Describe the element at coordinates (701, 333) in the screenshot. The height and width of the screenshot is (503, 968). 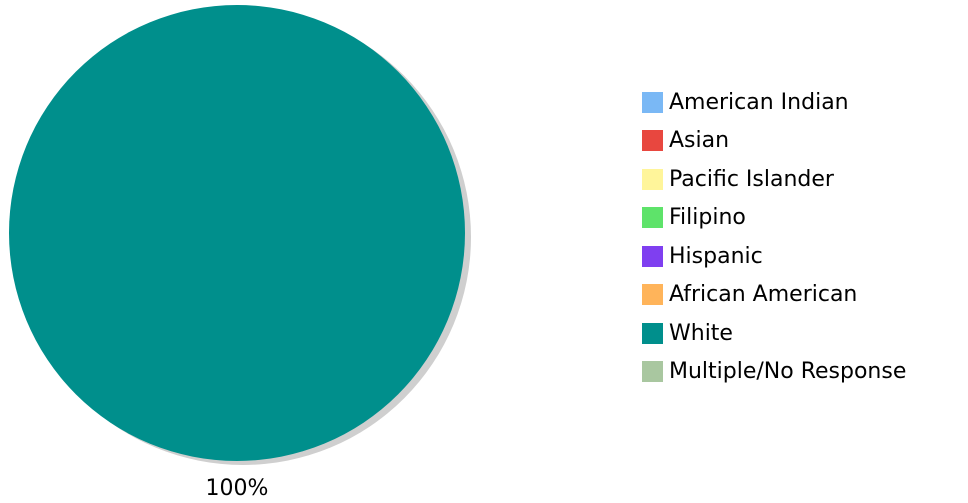
I see `legend-label: White` at that location.